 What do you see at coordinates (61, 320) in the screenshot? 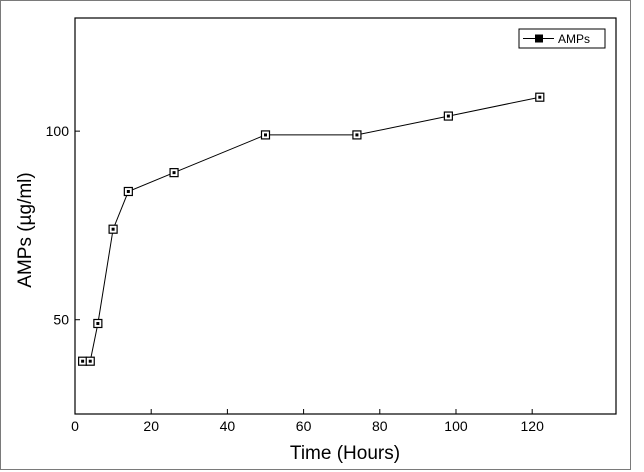
I see `y-tick-label: 50` at bounding box center [61, 320].